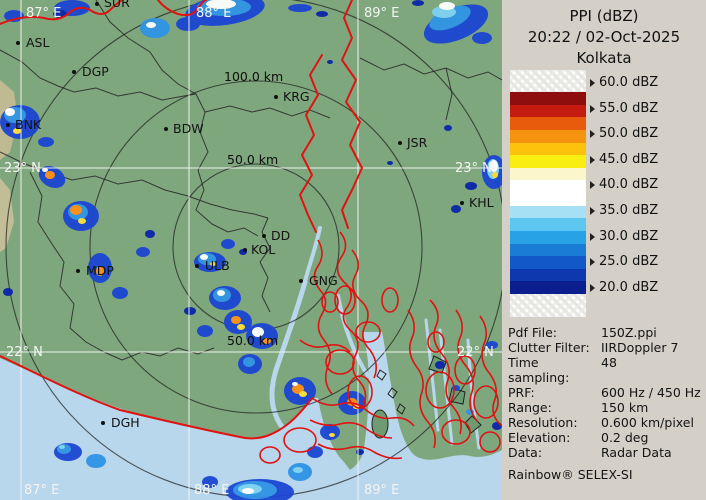 This screenshot has width=706, height=500. Describe the element at coordinates (562, 370) in the screenshot. I see `info-row-time-sampling: Time sampling: 48` at that location.